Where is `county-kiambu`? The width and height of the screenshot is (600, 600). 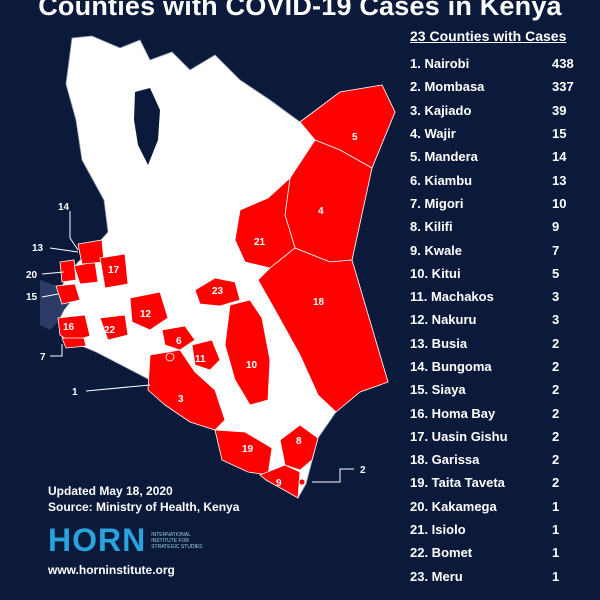 county-kiambu is located at coordinates (178, 338).